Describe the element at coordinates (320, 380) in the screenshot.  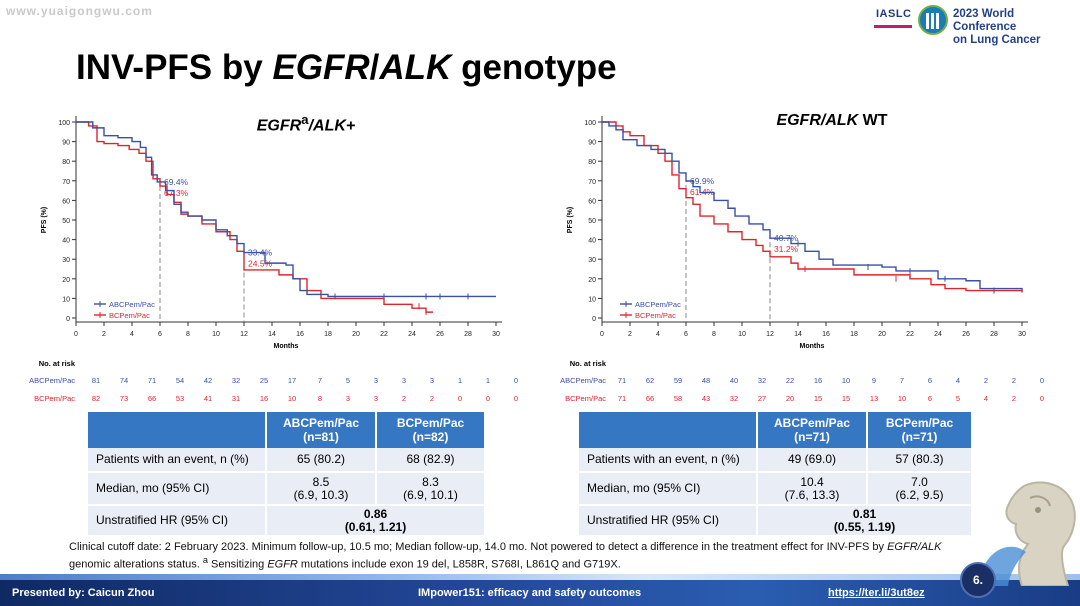
I see `risk-count: 7` at that location.